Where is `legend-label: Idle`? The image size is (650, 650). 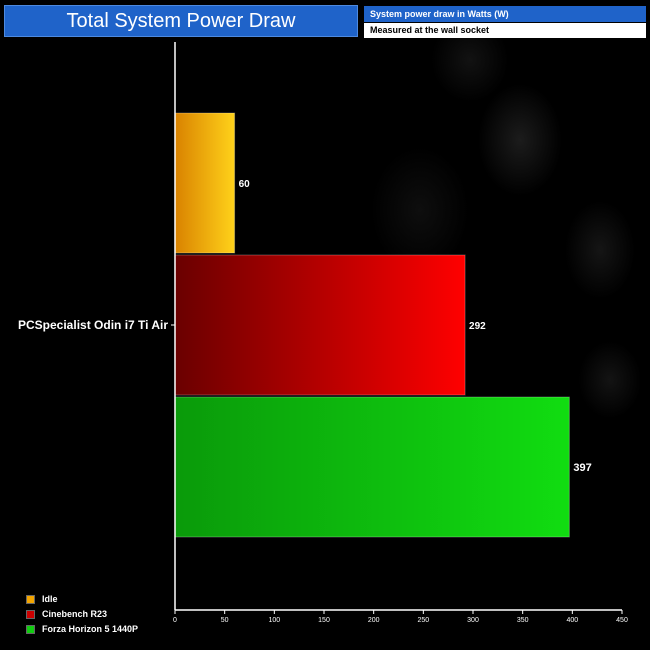
legend-label: Idle is located at coordinates (50, 599).